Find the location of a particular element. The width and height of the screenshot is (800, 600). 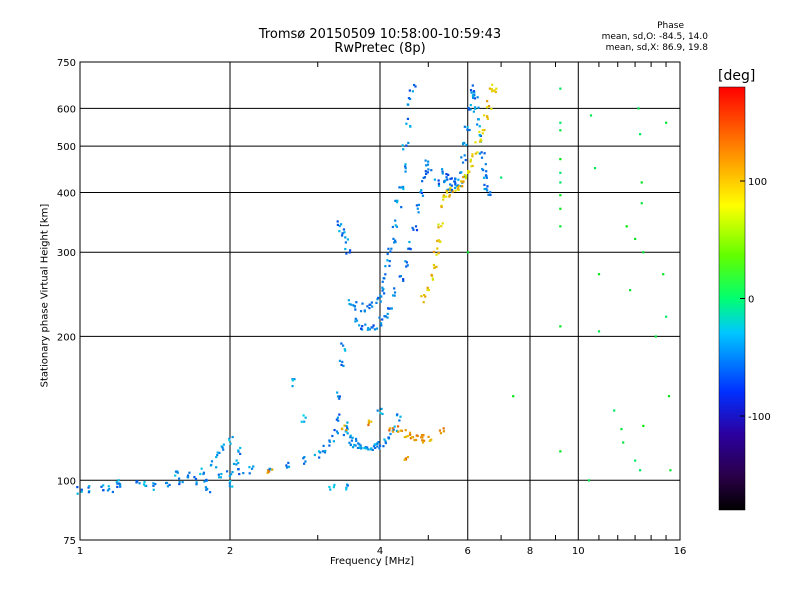

stats-line-x: mean, sd,X: 86.9, 19.8 is located at coordinates (656, 48).